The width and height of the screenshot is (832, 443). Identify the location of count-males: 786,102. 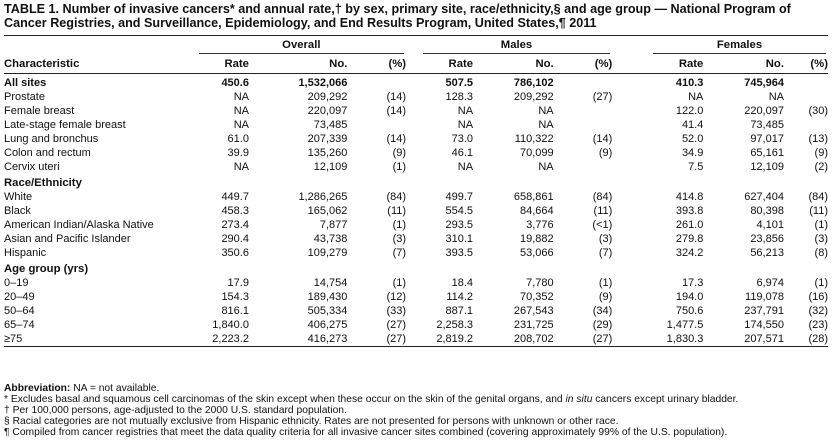
(533, 83).